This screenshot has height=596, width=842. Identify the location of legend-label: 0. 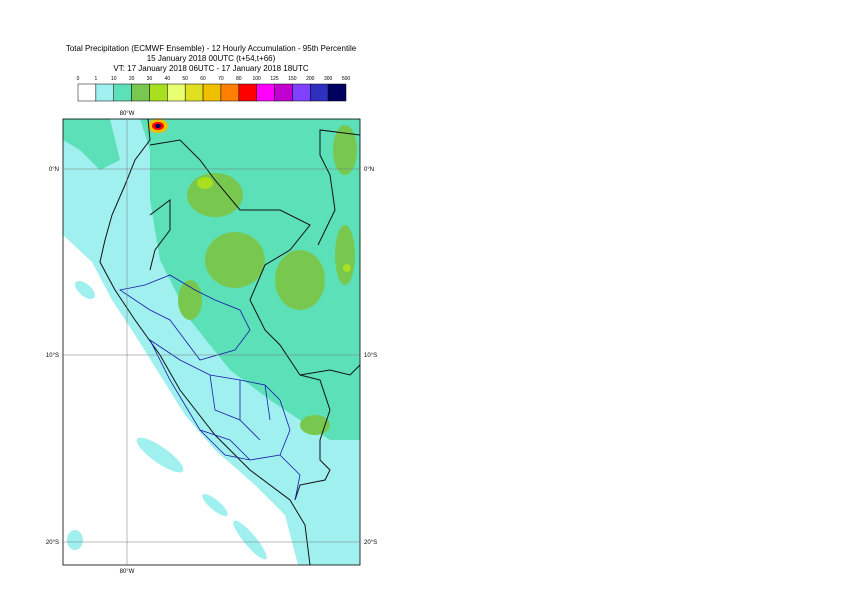
(78, 79).